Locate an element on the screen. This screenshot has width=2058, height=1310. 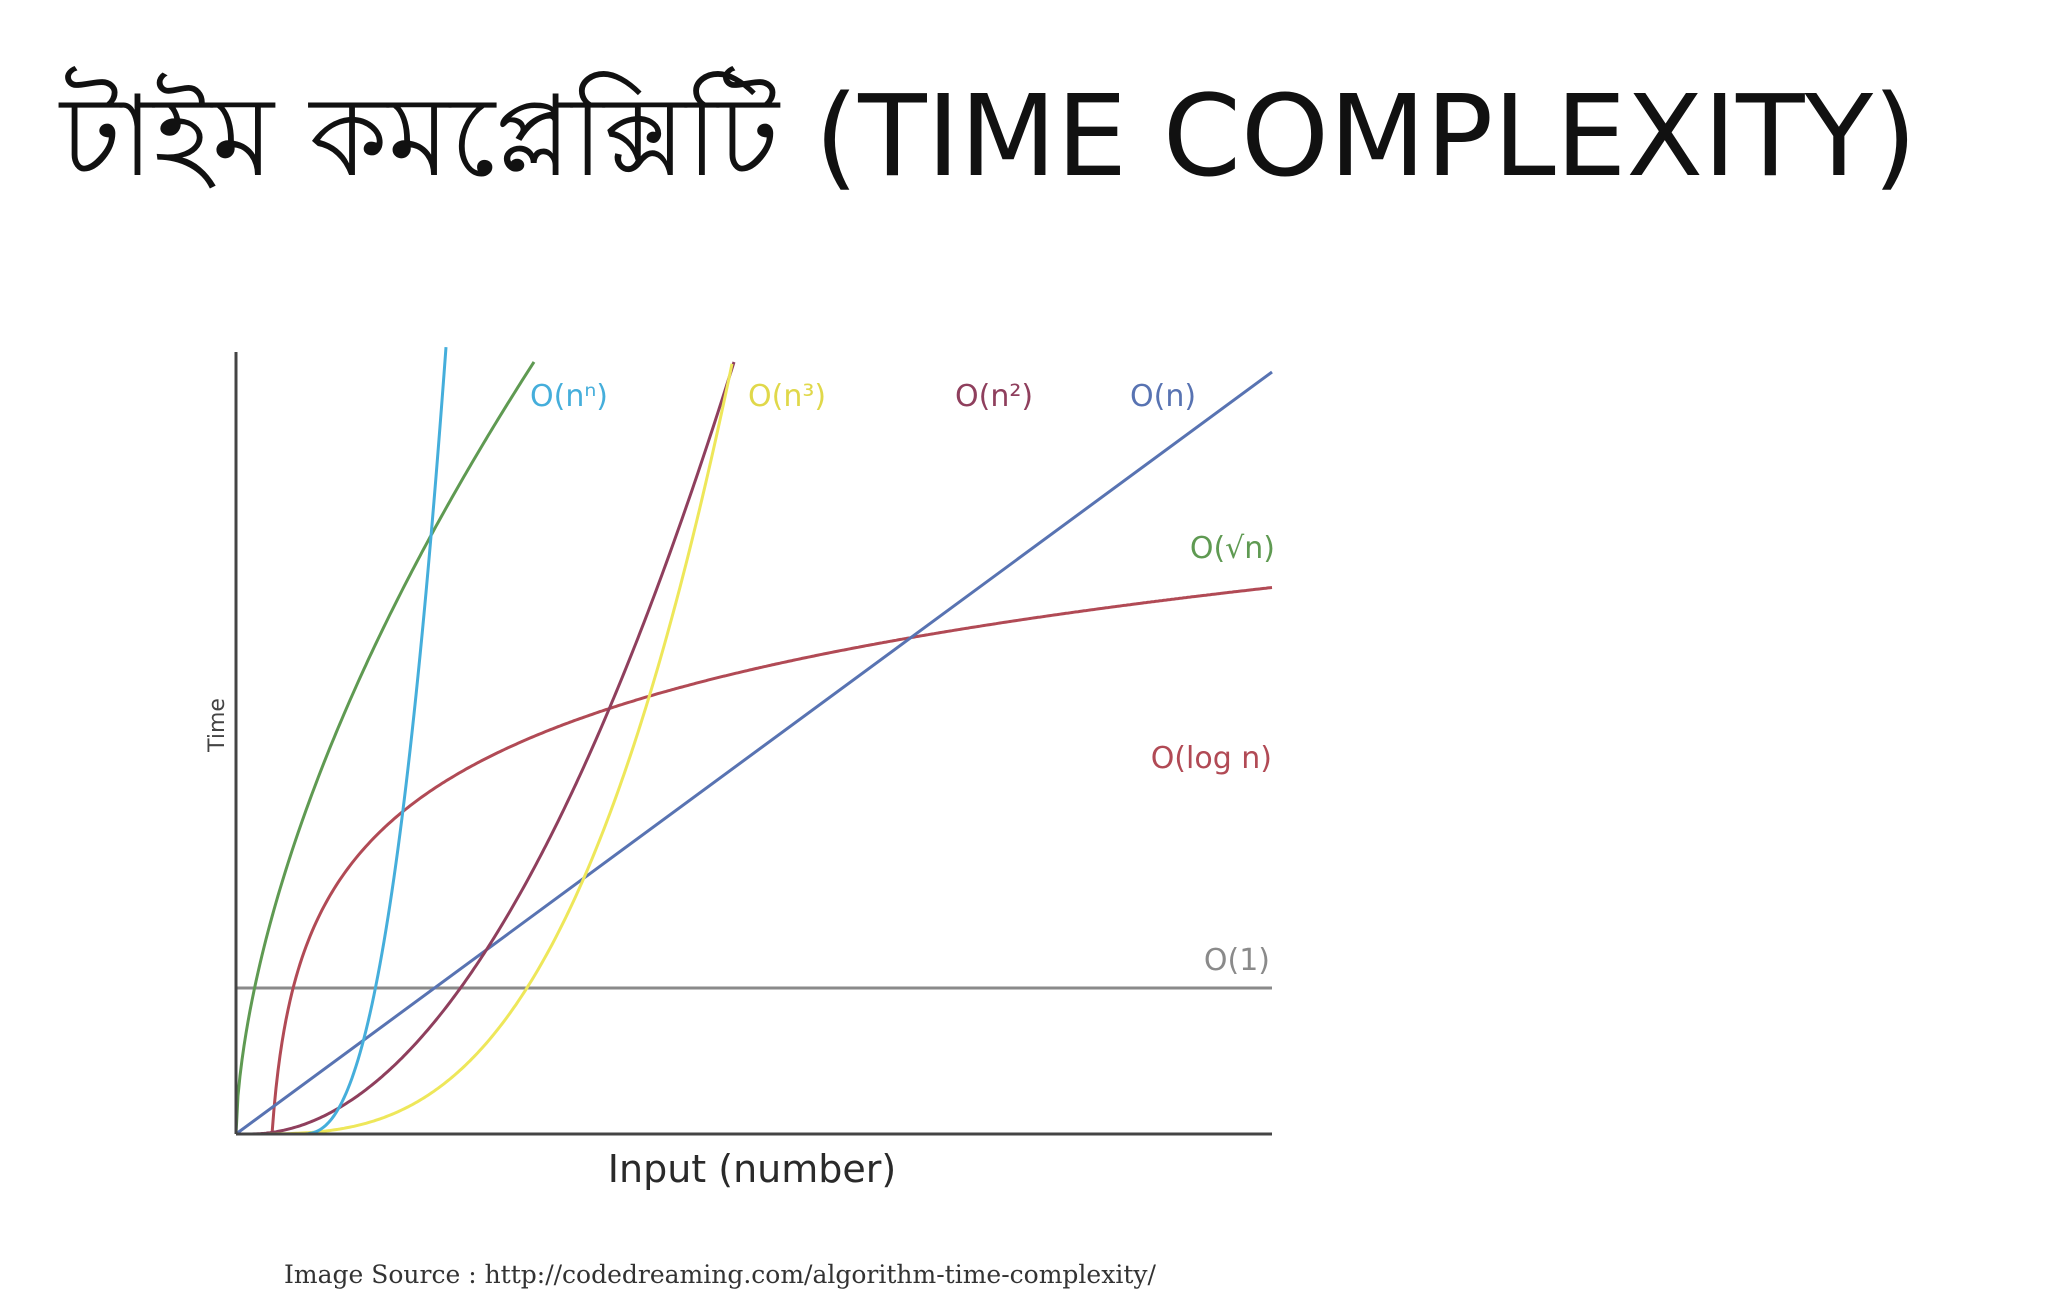
series-label-1: O(log n) is located at coordinates (1211, 758).